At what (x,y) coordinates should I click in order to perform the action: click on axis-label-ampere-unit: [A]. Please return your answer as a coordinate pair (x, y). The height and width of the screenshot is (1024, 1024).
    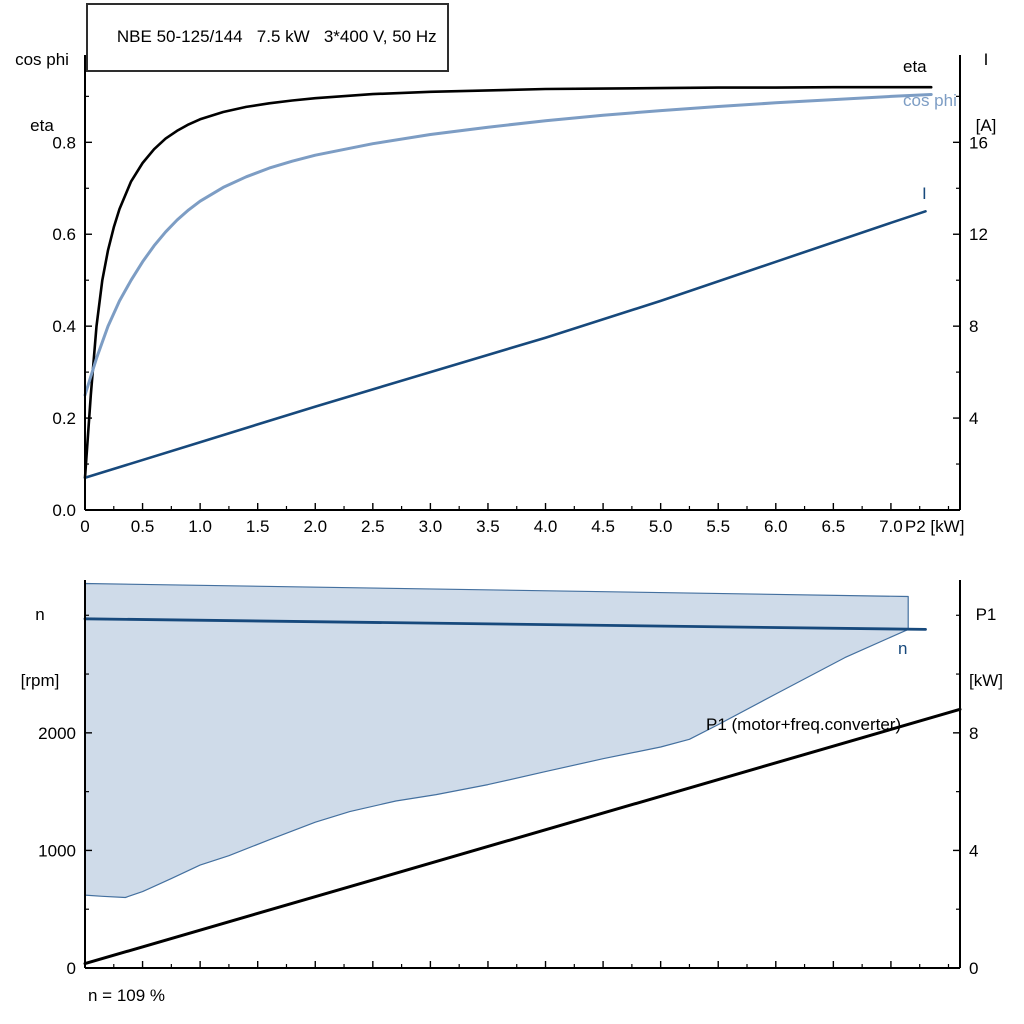
    Looking at the image, I should click on (986, 126).